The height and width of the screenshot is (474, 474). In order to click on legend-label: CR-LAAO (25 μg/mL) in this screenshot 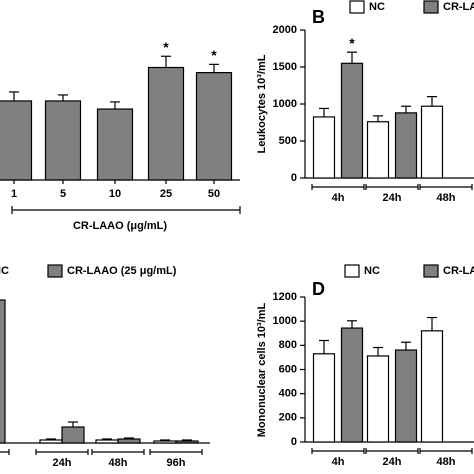, I will do `click(122, 271)`.